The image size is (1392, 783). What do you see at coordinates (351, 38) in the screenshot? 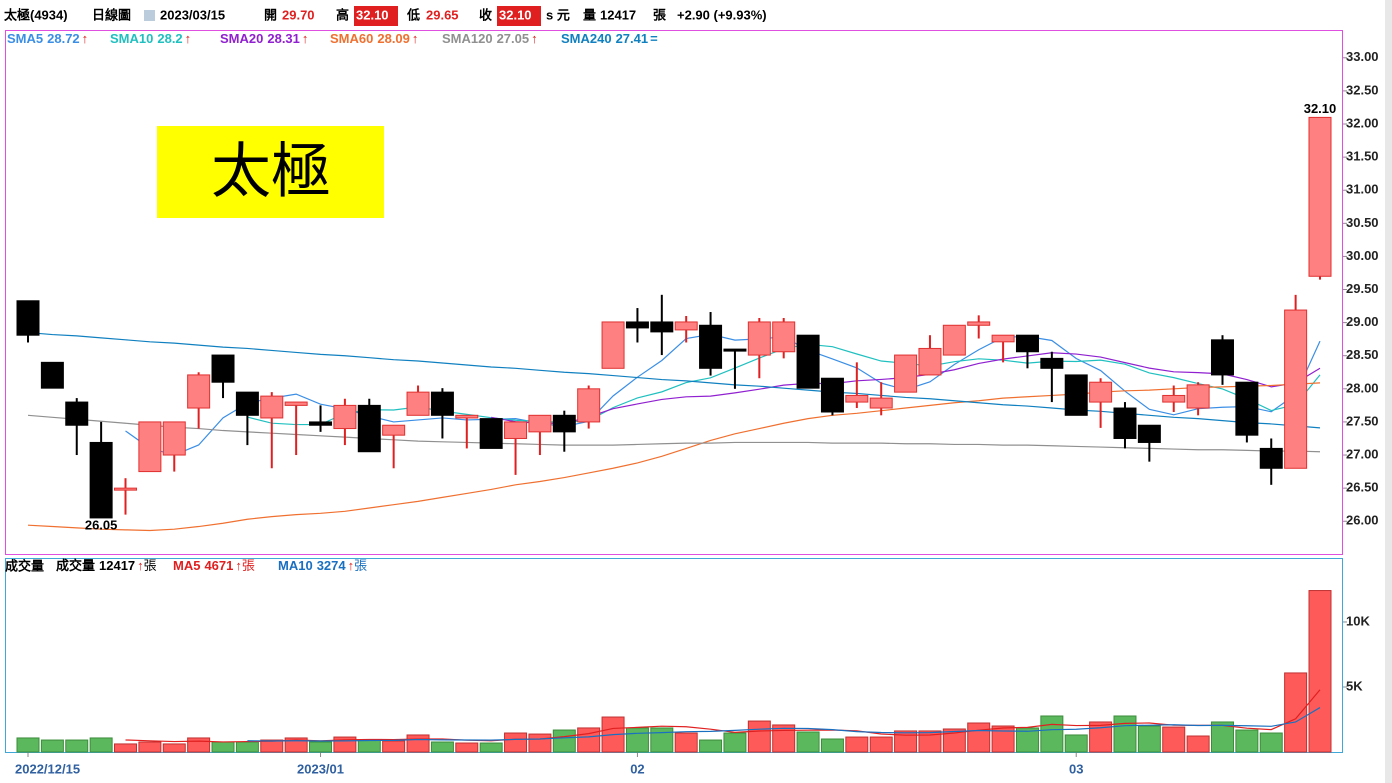
I see `legend-name: SMA60` at bounding box center [351, 38].